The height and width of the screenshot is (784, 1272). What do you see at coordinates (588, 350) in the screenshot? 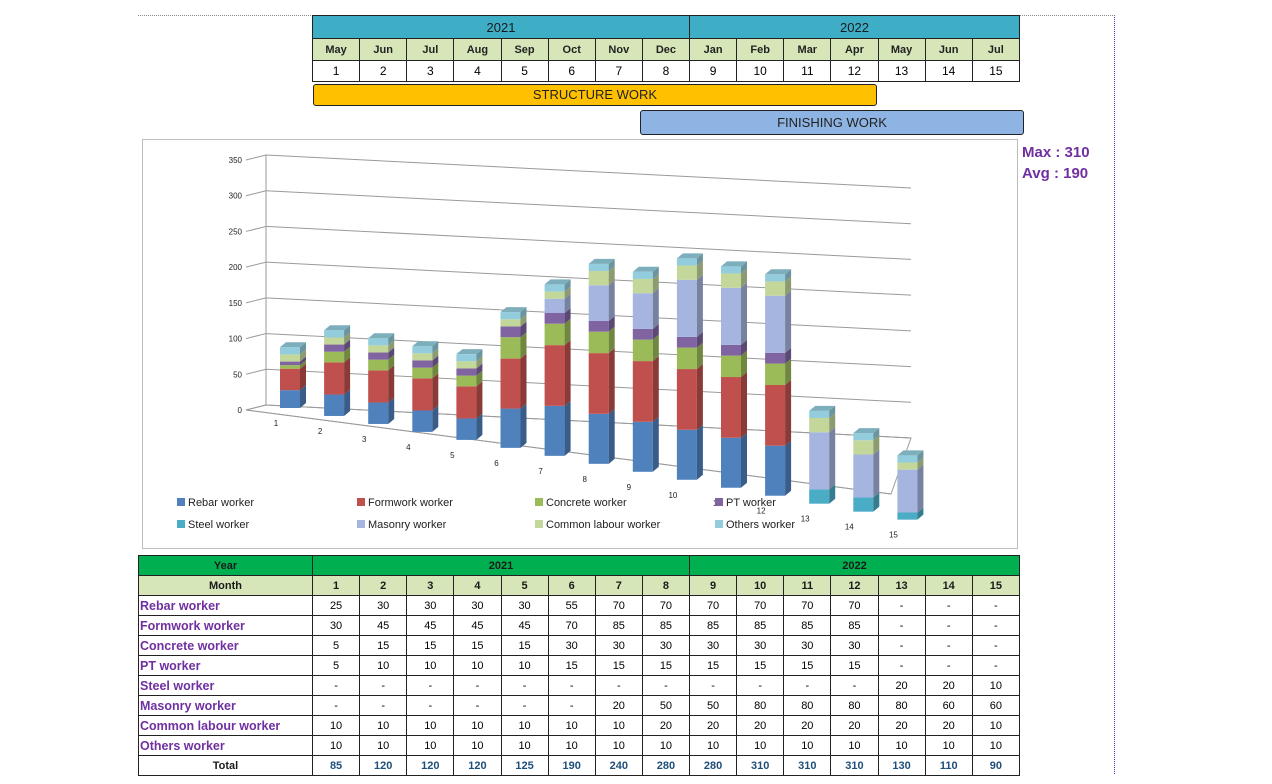
I see `gridline` at bounding box center [588, 350].